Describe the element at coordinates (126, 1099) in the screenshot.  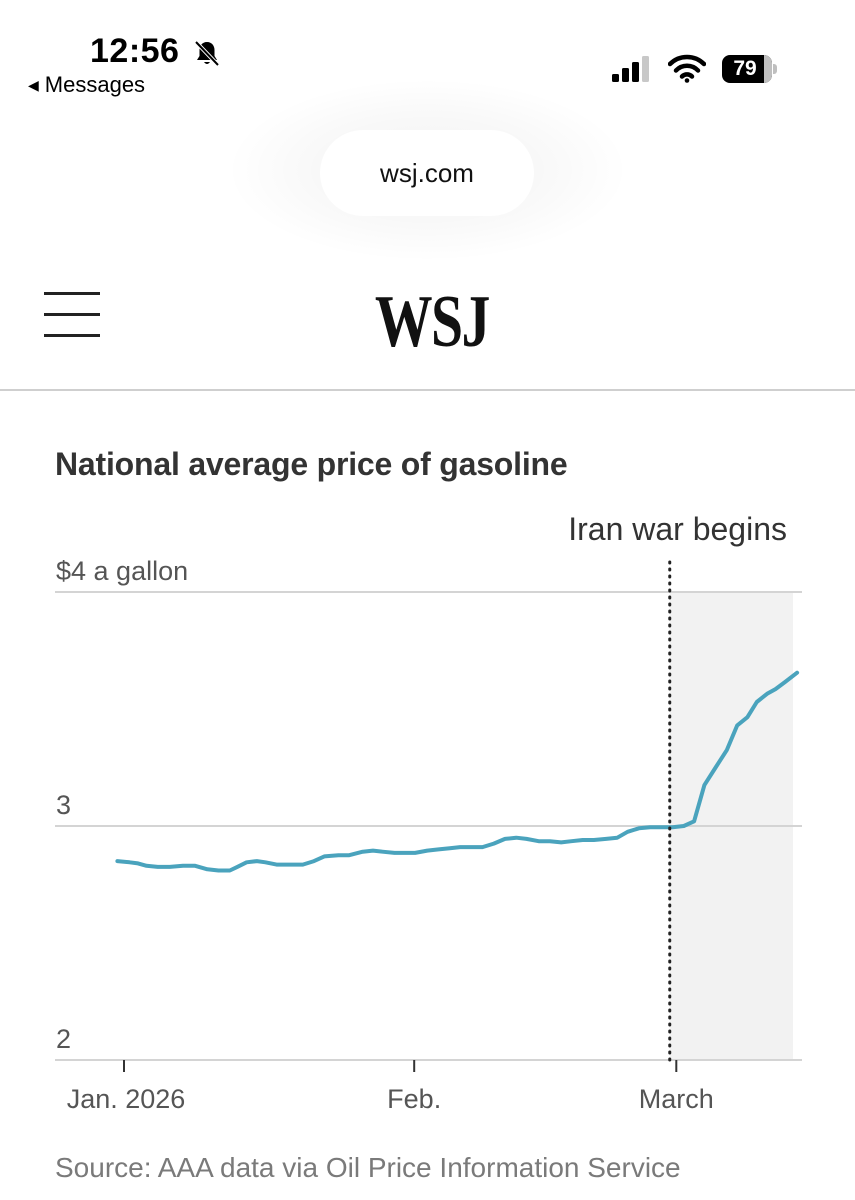
I see `x-tick-label-jan: Jan. 2026` at that location.